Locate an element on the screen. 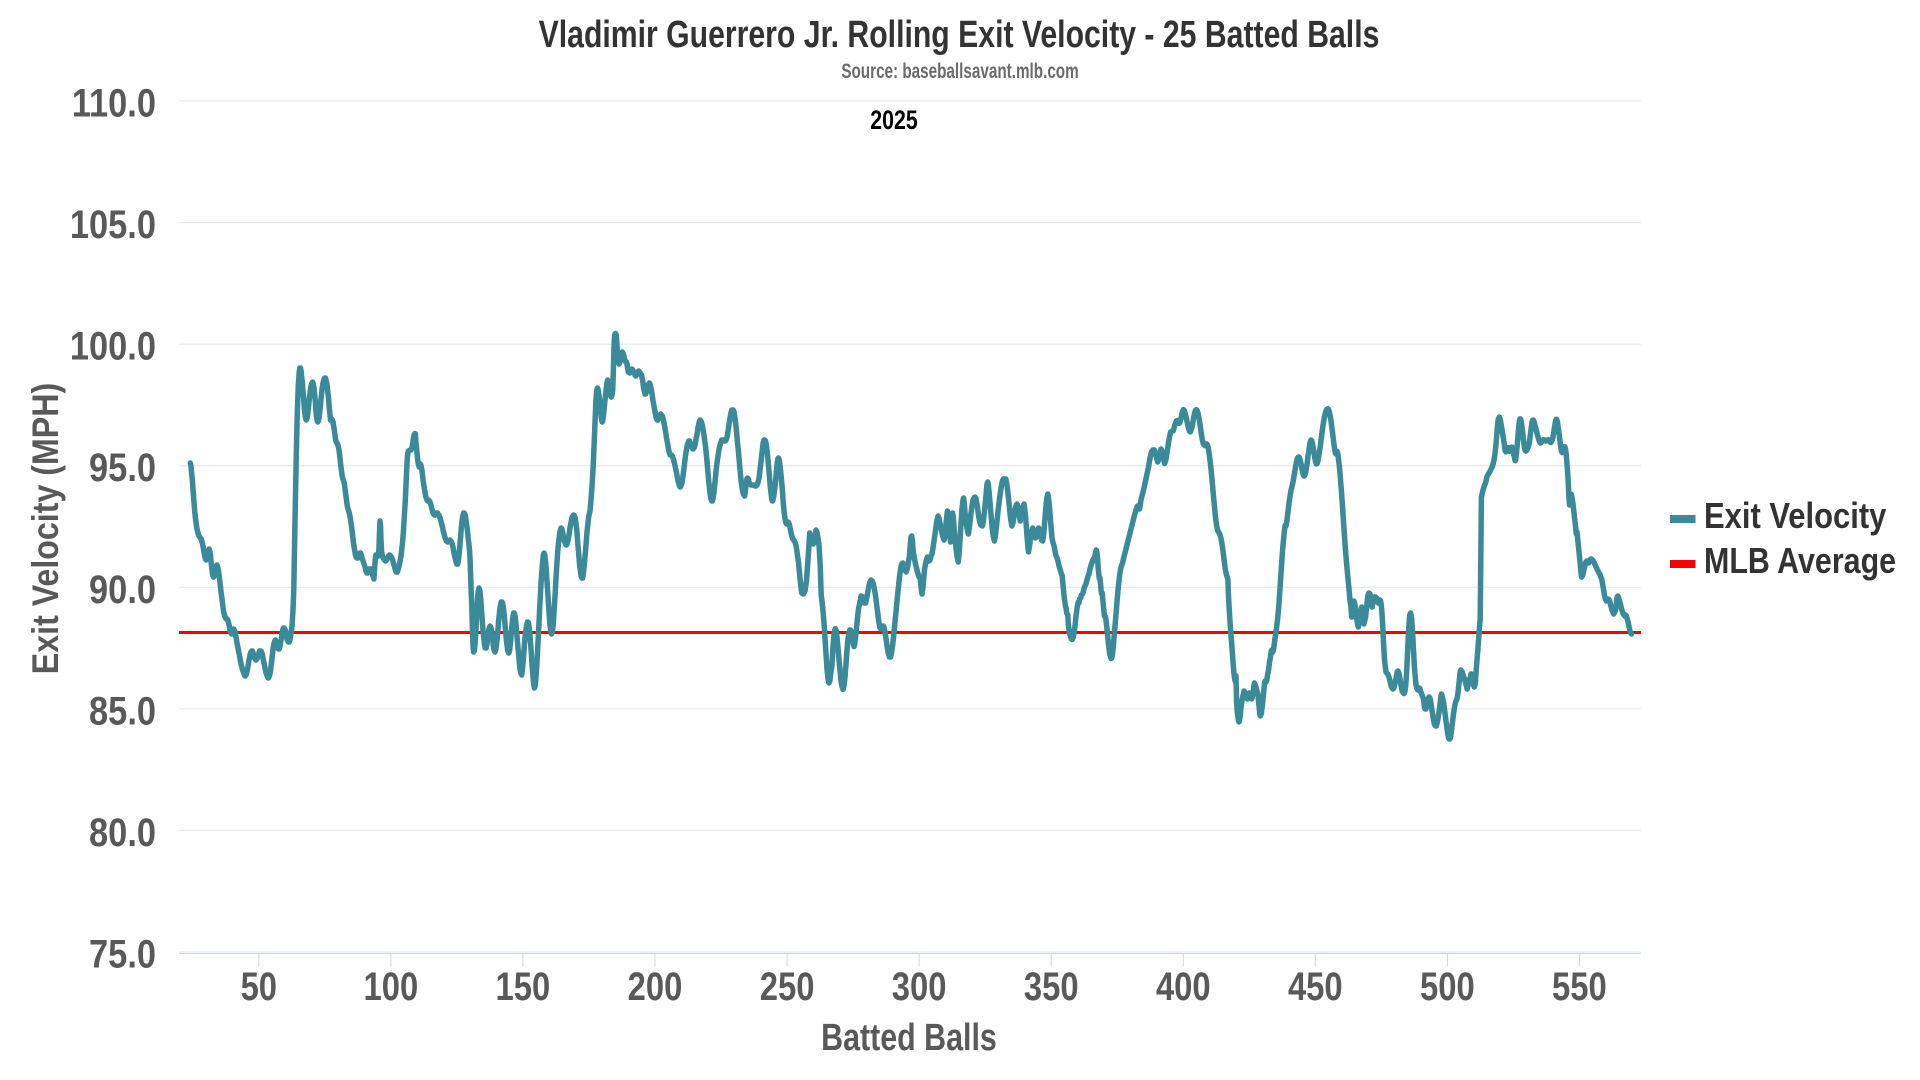 The width and height of the screenshot is (1920, 1080). svg-text: 2025 is located at coordinates (893, 121).